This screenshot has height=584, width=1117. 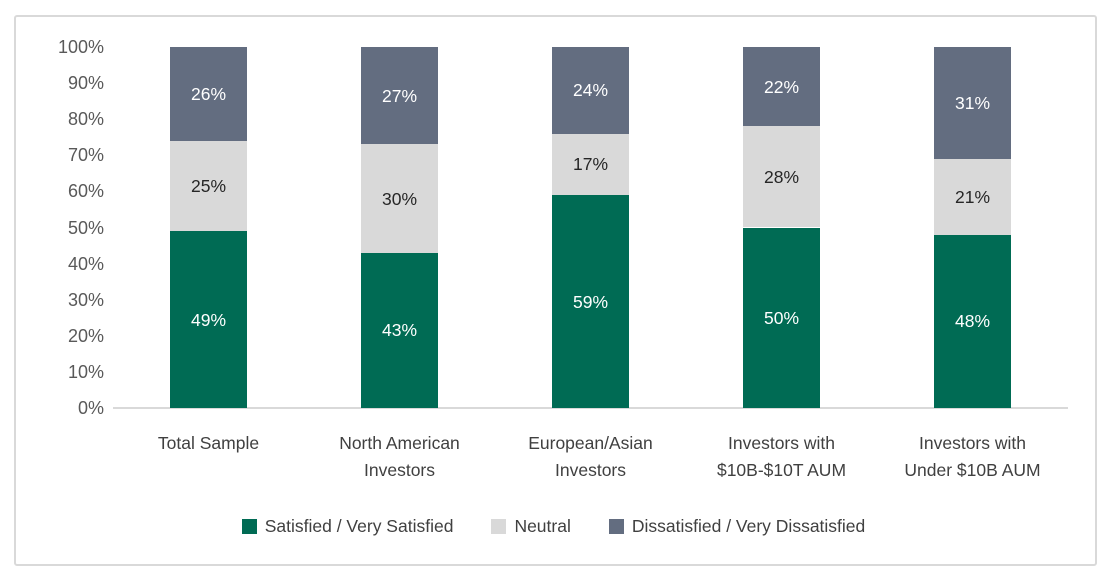 What do you see at coordinates (590, 457) in the screenshot?
I see `category-label-2: European/Asian Investors` at bounding box center [590, 457].